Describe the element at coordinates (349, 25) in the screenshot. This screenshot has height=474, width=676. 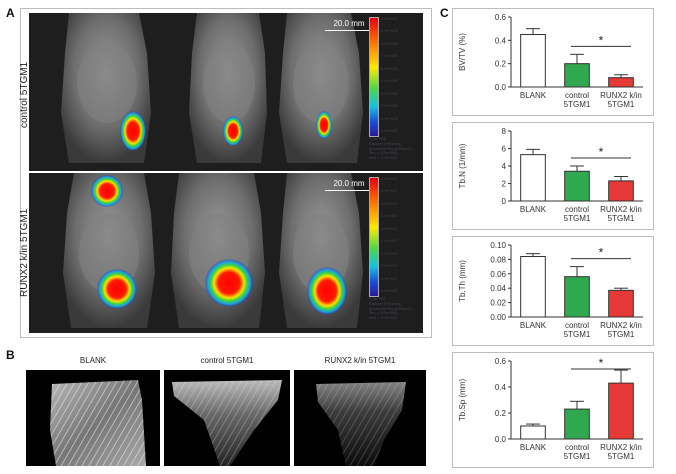
I see `scale-bar-top: 20.0 mm` at that location.